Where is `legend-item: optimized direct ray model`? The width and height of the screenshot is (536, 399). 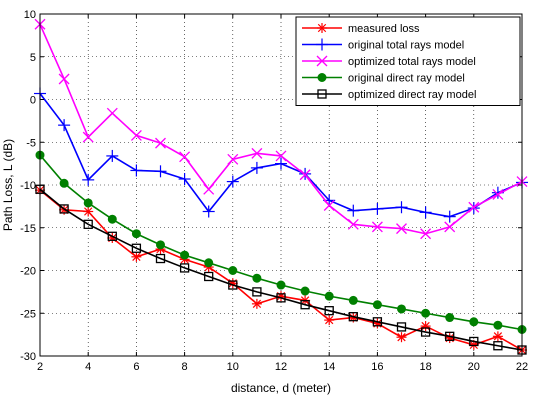
legend-item: optimized direct ray model is located at coordinates (389, 95).